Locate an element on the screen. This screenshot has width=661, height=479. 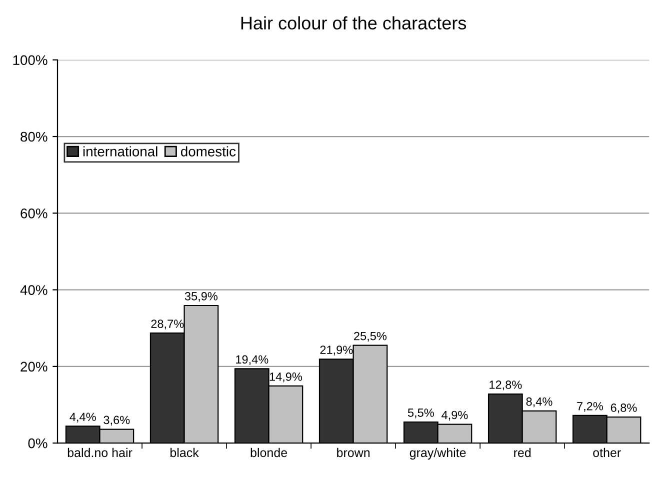
data-label: 19,4% is located at coordinates (252, 360).